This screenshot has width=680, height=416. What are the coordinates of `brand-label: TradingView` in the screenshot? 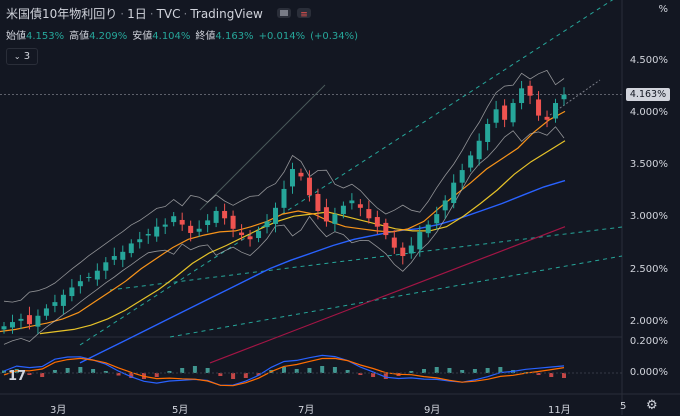 It's located at (226, 14).